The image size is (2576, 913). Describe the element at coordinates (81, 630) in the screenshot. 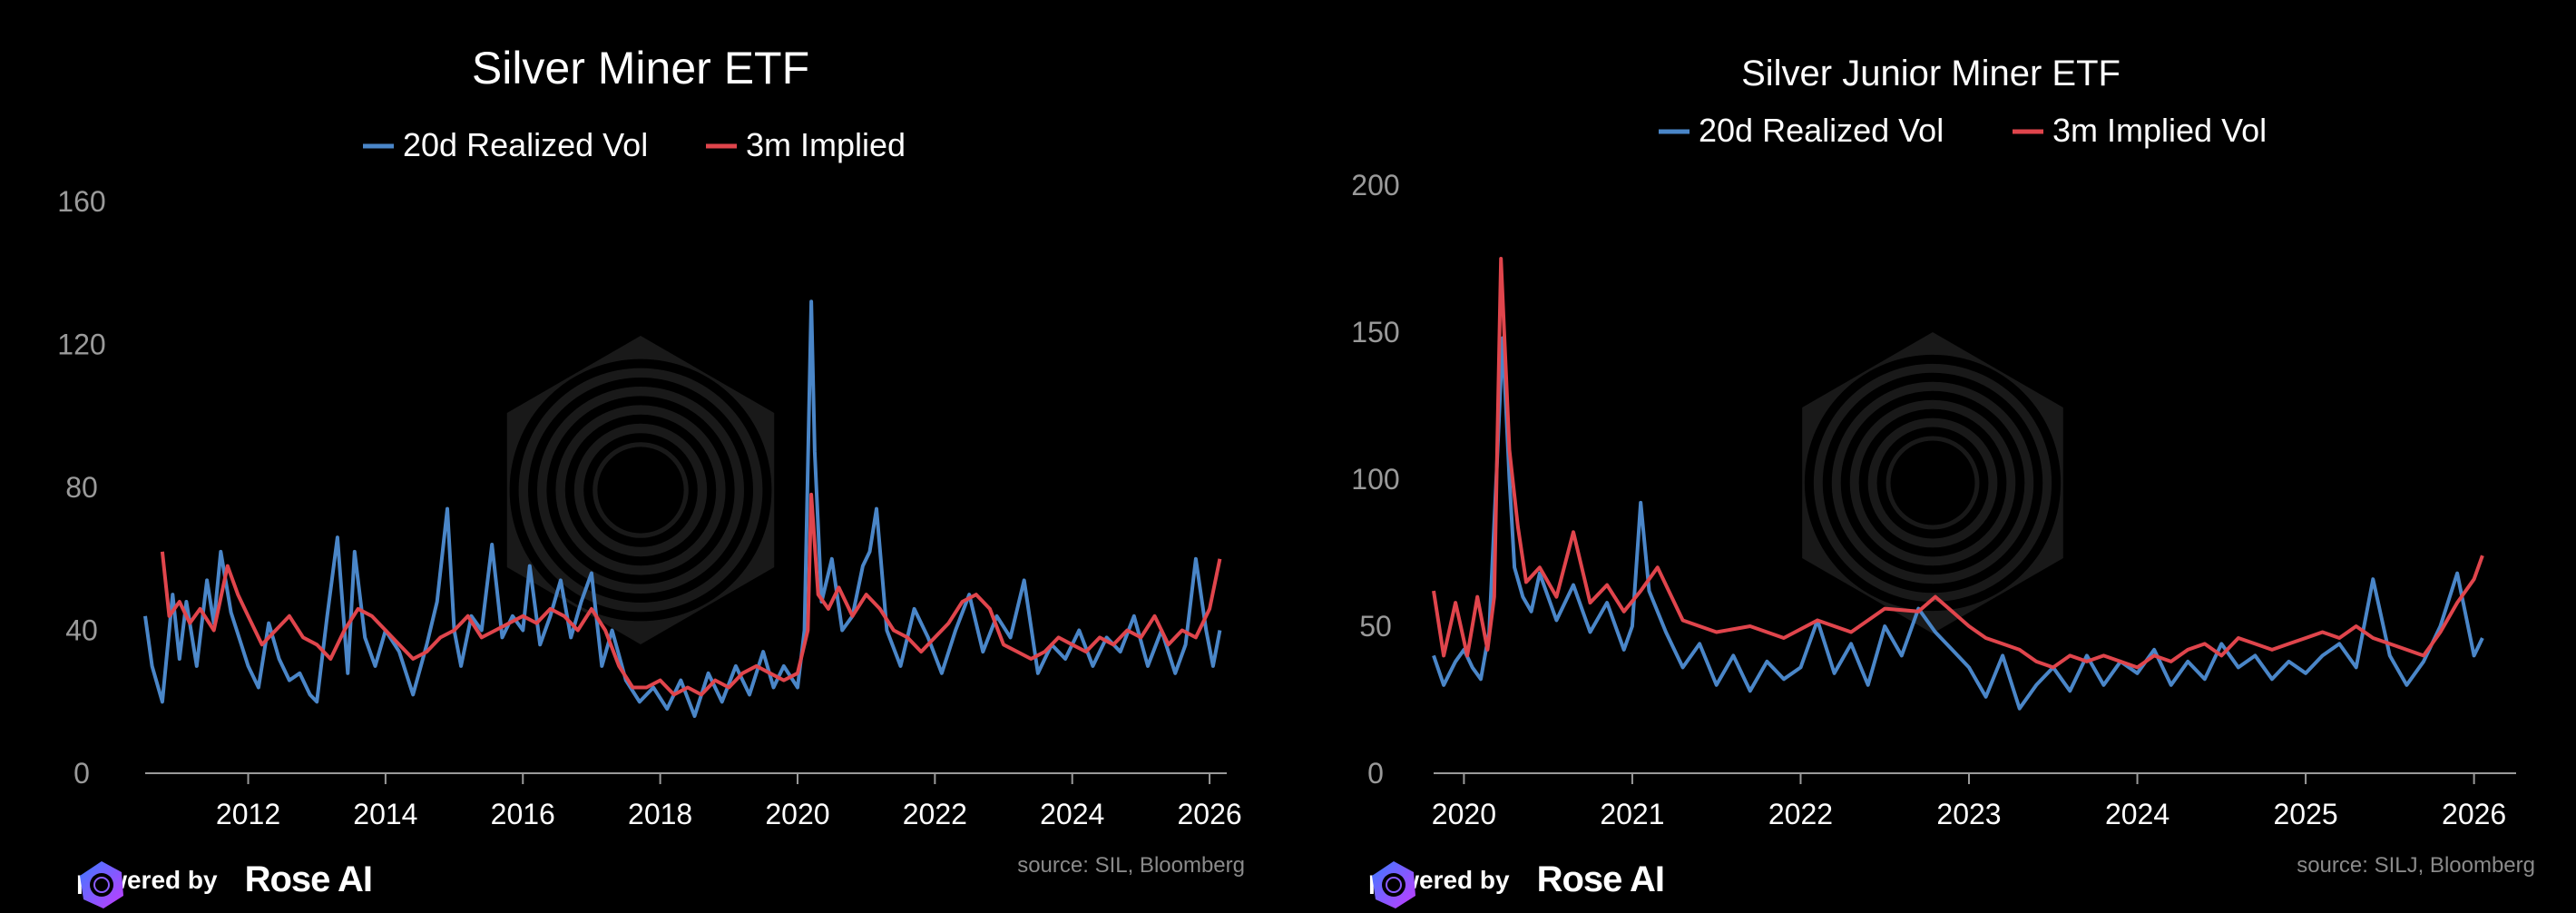

I see `y-tick-label: 40` at that location.